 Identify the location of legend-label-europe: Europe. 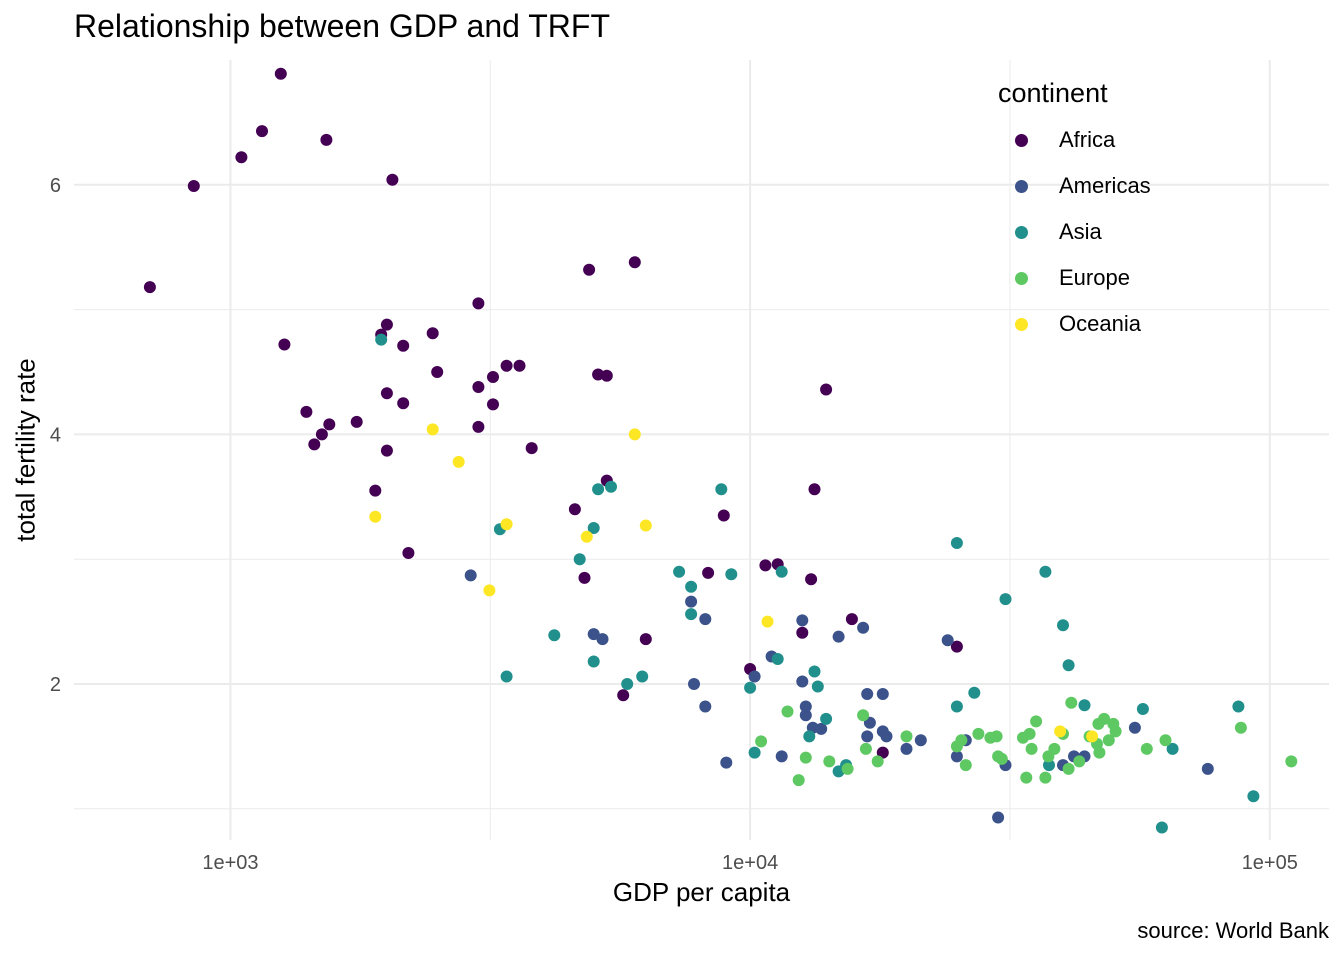
(1094, 277).